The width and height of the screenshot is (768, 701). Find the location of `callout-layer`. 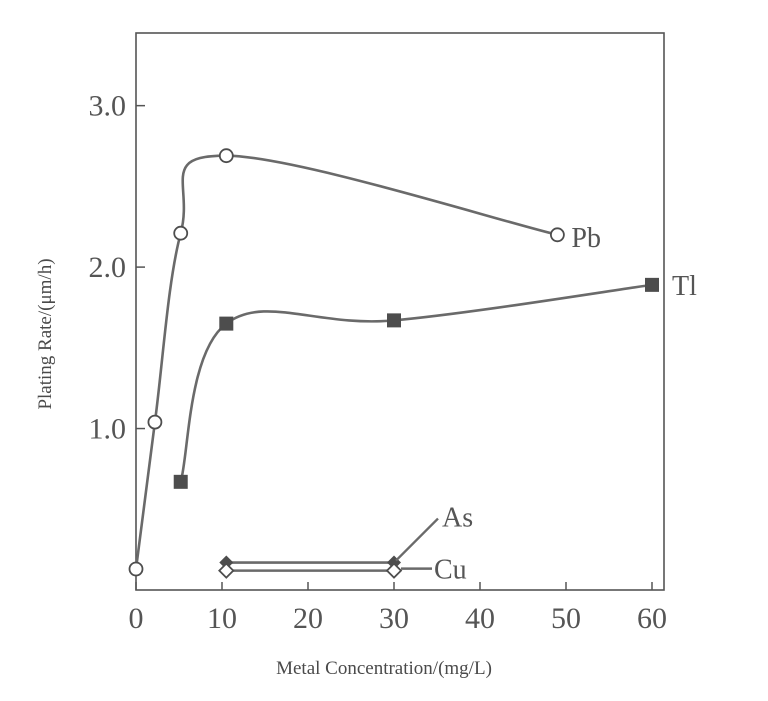

callout-layer is located at coordinates (417, 543).